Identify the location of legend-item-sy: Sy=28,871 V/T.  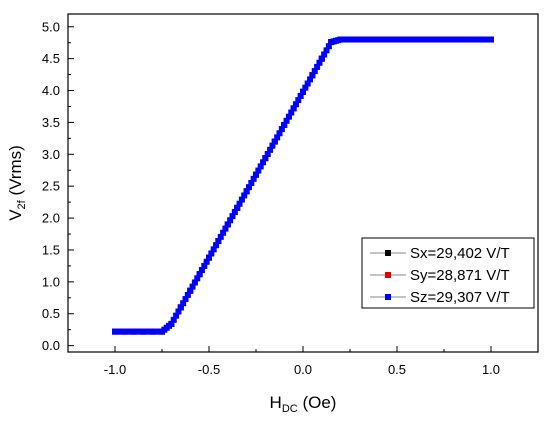
(440, 275).